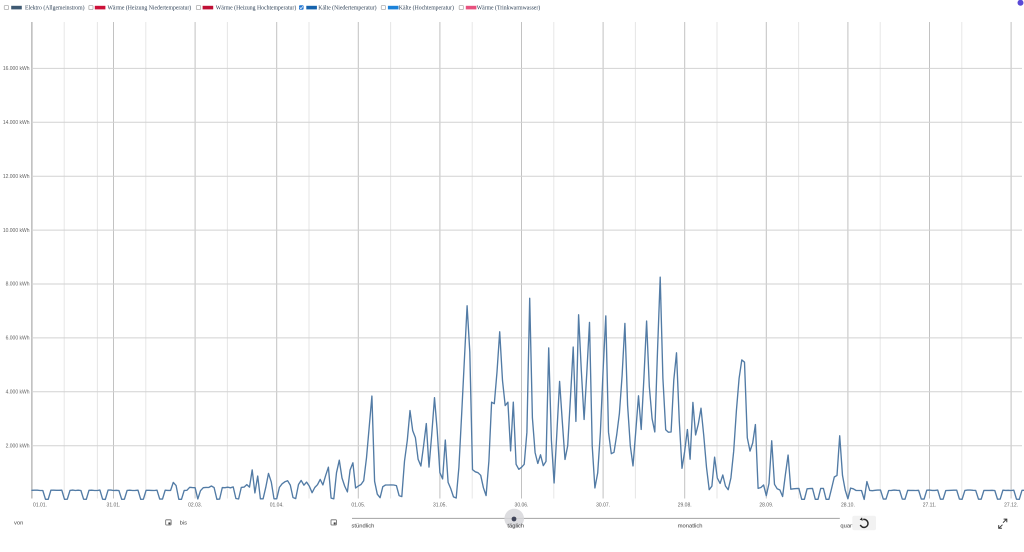 This screenshot has height=552, width=1024. I want to click on svg-text: monatlich, so click(690, 526).